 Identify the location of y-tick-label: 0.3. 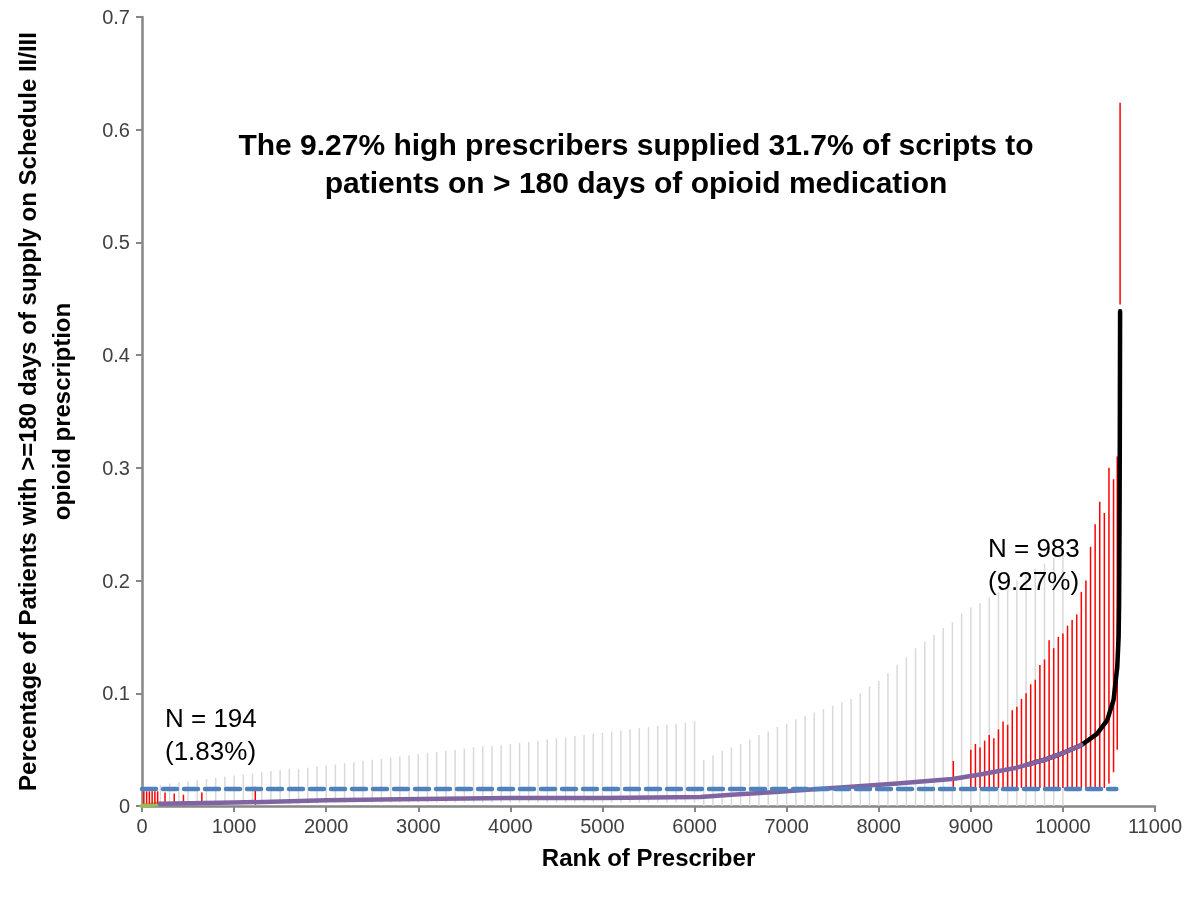
(116, 467).